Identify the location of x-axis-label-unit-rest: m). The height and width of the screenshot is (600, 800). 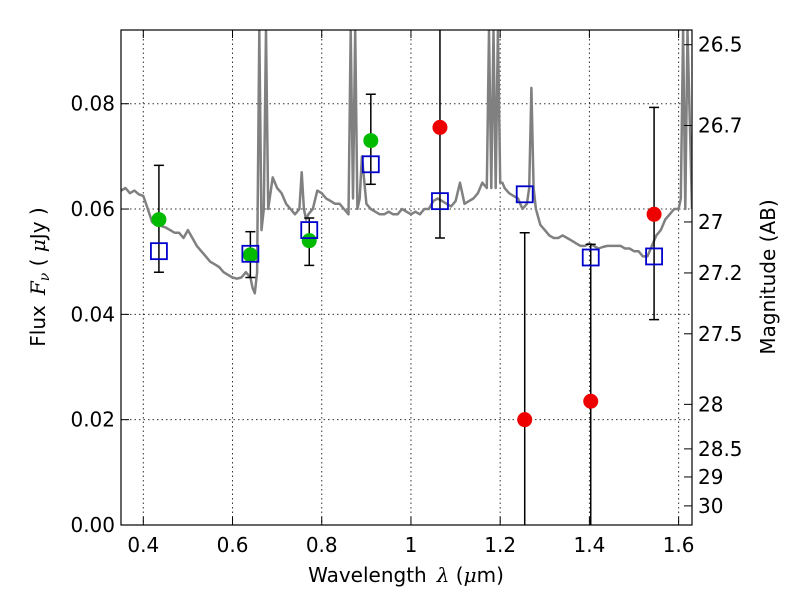
(490, 575).